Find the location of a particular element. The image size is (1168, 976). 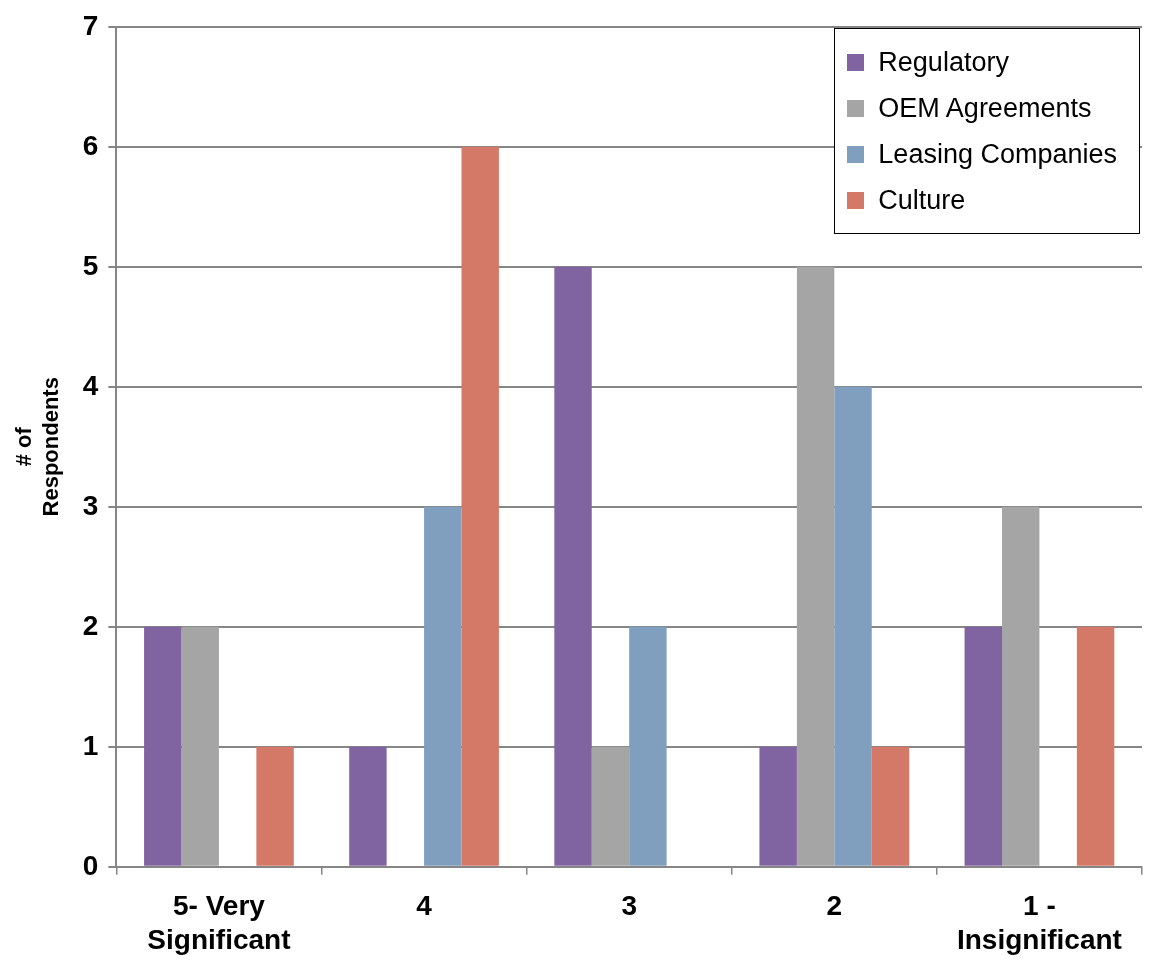

y-tick-label: 4 is located at coordinates (90, 385).